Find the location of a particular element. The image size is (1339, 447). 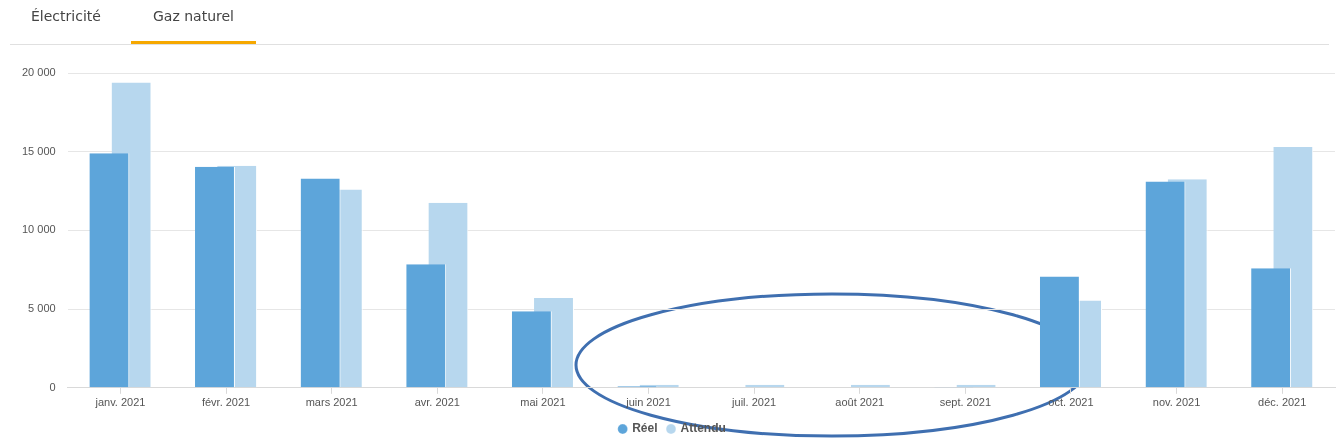

y-tick-label: 15 000 is located at coordinates (38, 150).